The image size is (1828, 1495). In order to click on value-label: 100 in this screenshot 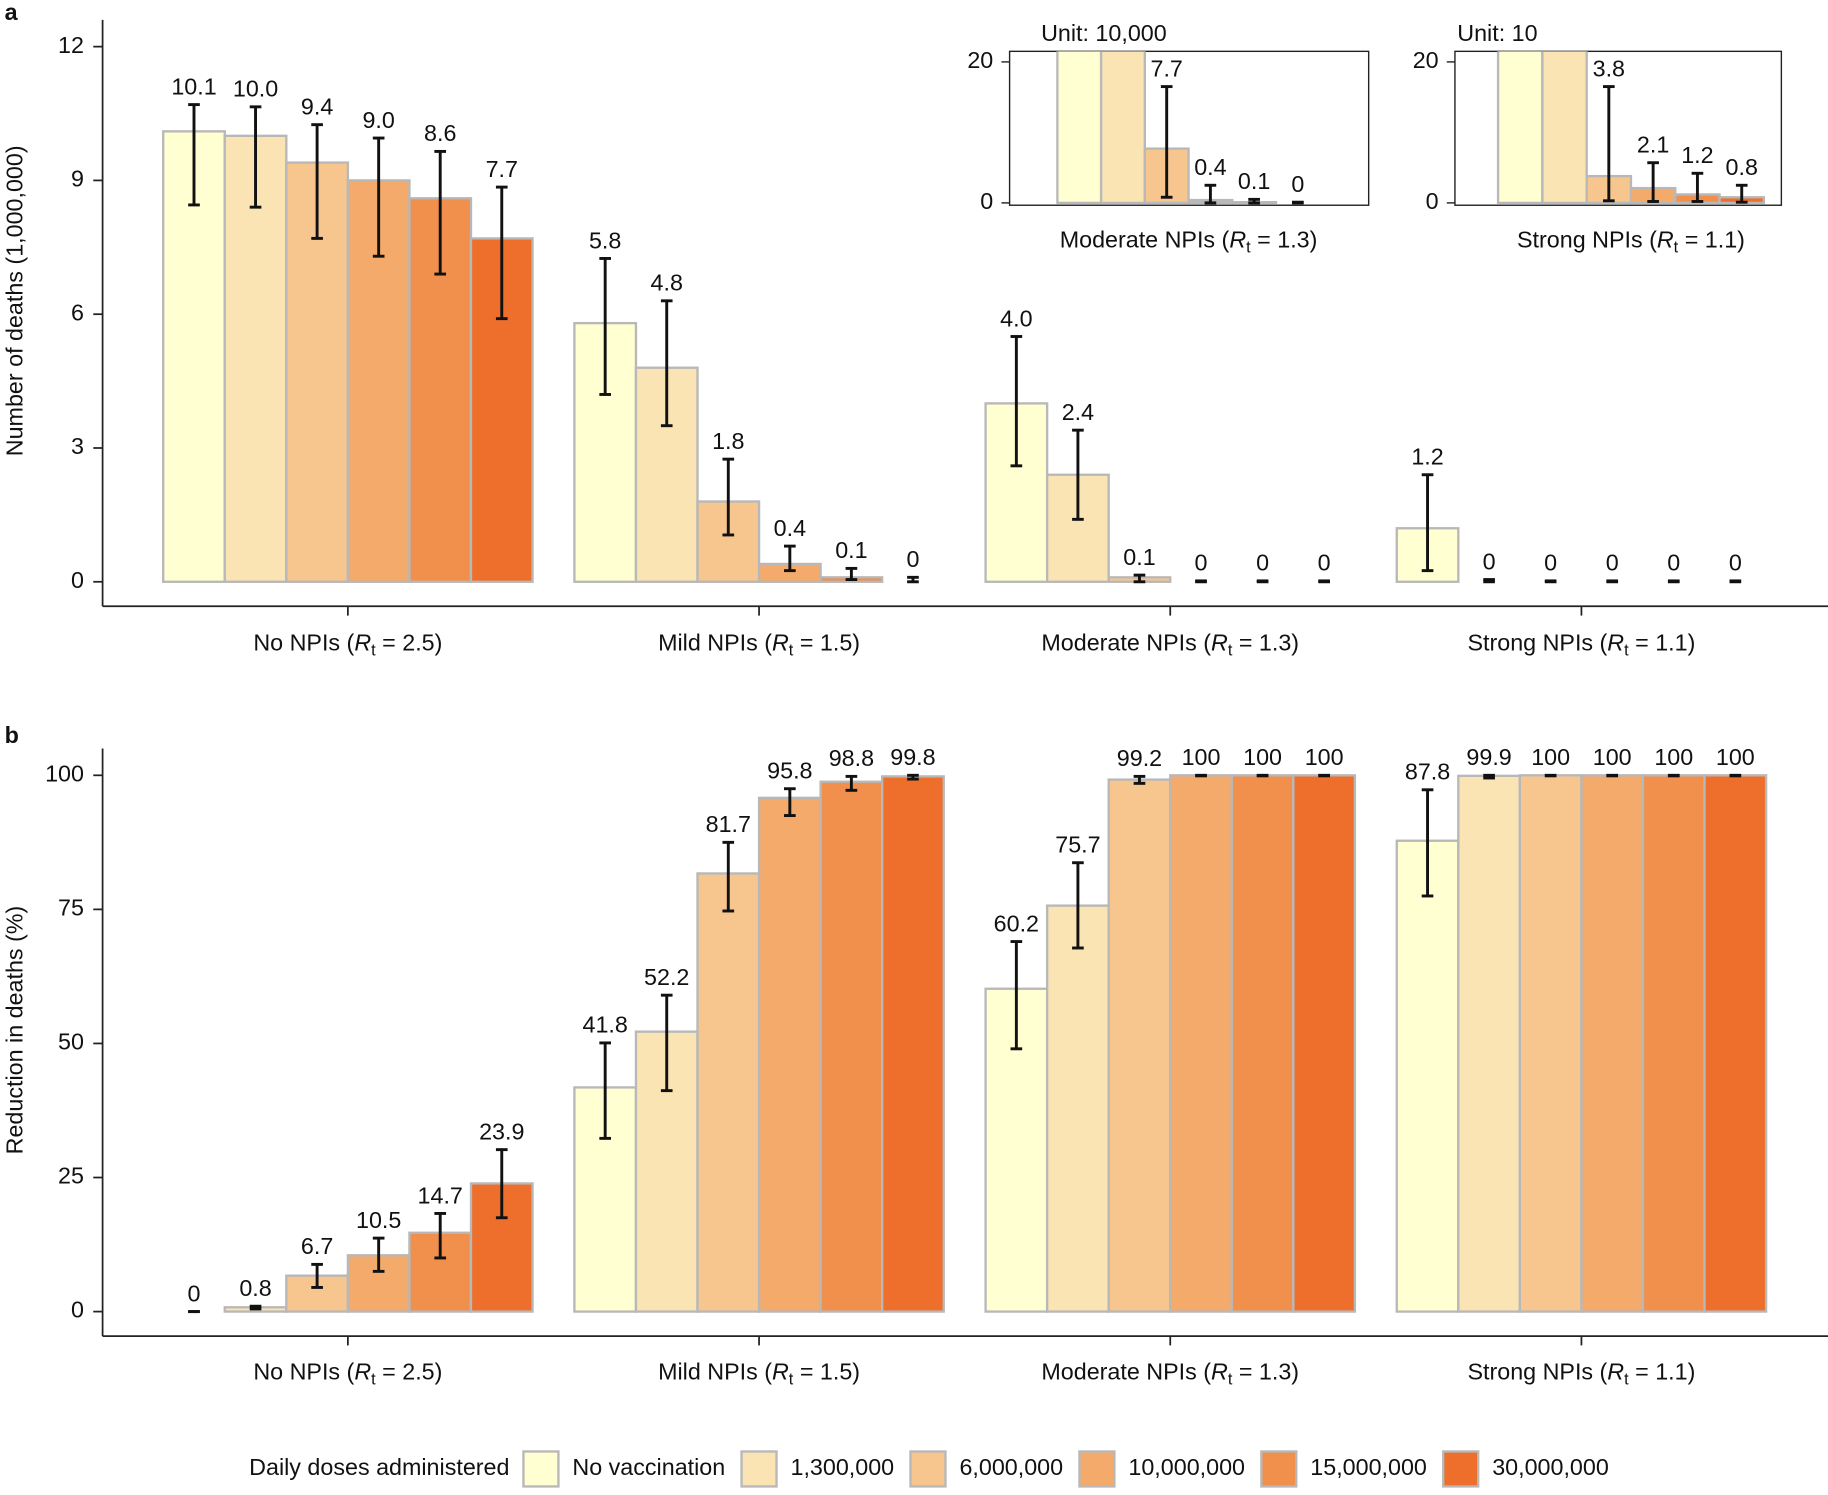, I will do `click(1550, 757)`.